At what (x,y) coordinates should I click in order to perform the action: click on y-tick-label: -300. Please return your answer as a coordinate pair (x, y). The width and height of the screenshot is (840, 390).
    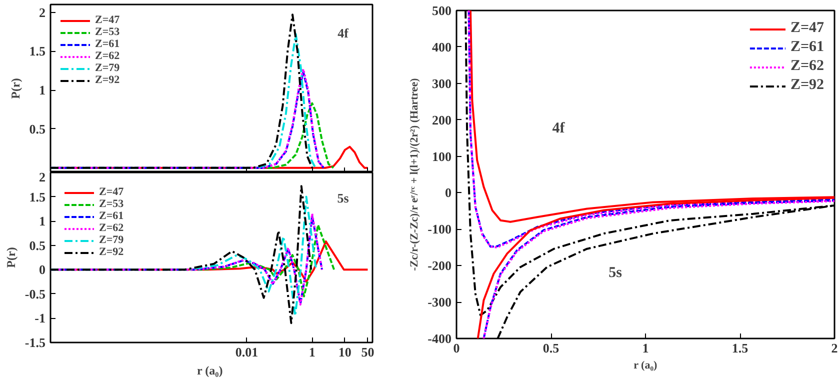
    Looking at the image, I should click on (440, 302).